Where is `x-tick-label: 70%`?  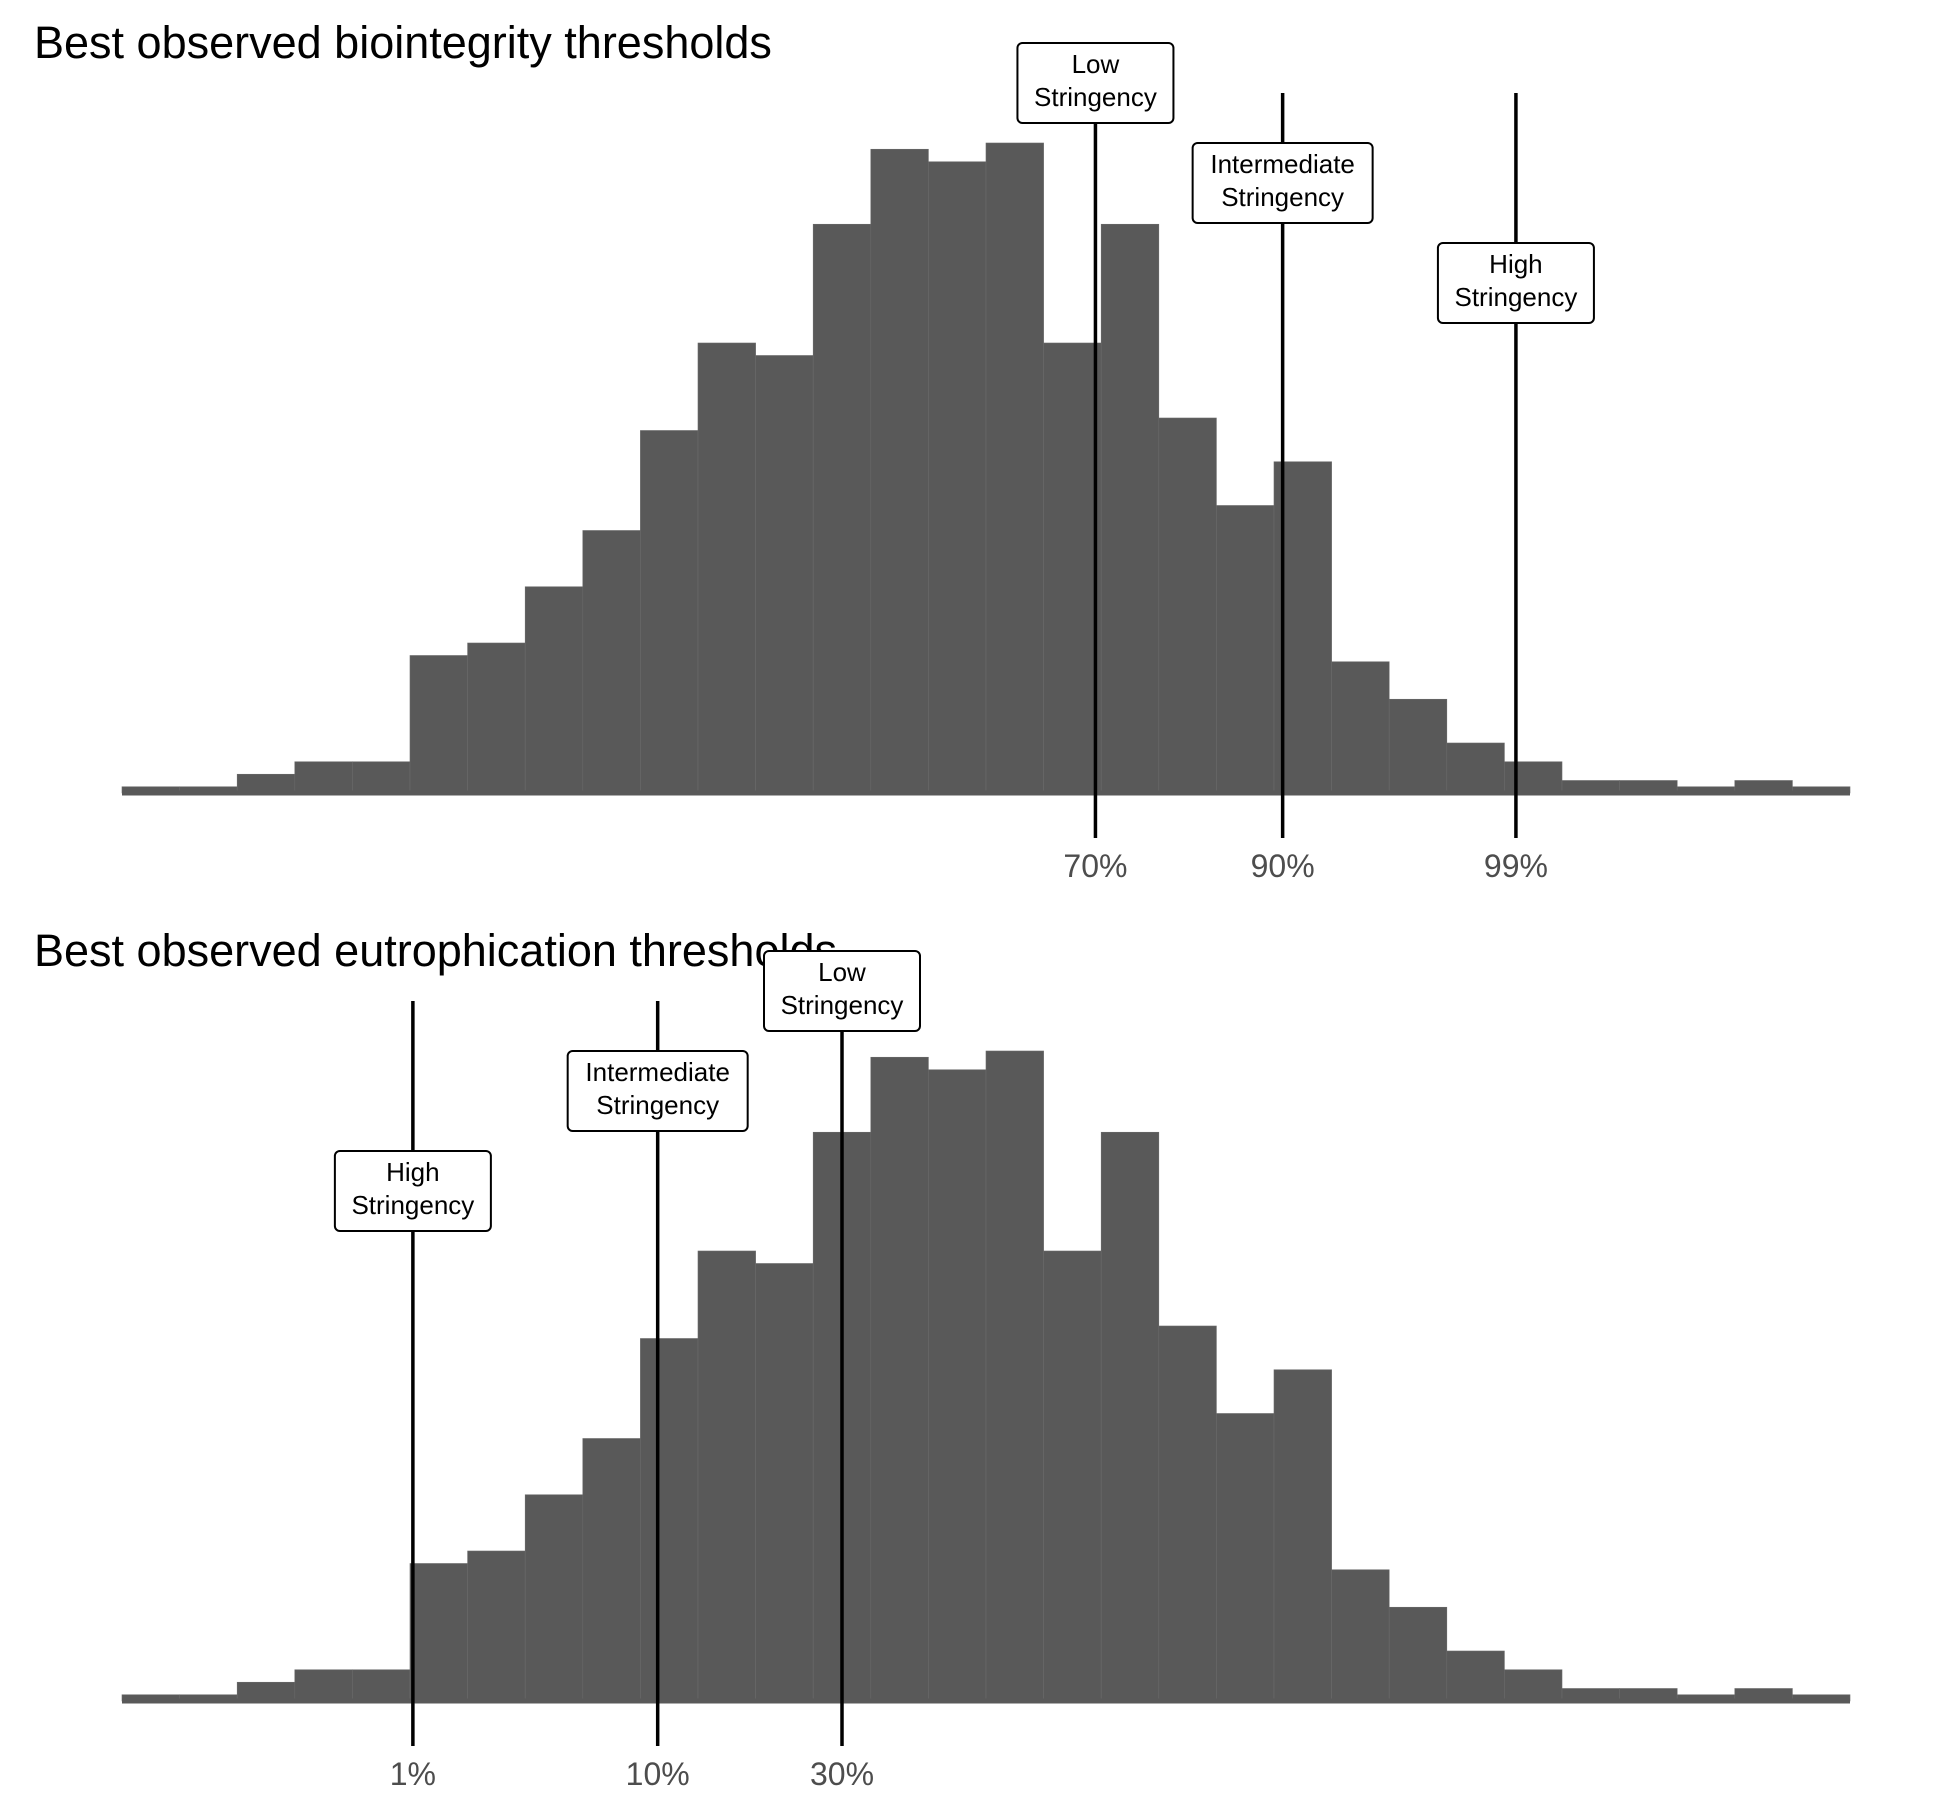 x-tick-label: 70% is located at coordinates (1095, 866).